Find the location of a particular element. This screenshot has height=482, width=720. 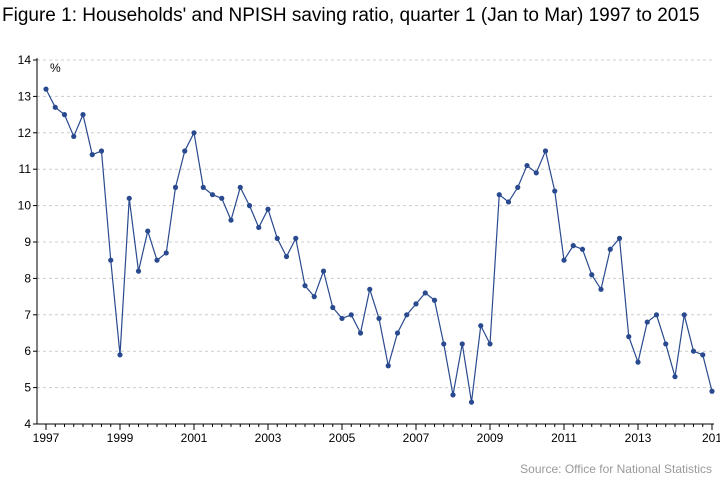

x-tick-label-2015: 201 is located at coordinates (711, 438).